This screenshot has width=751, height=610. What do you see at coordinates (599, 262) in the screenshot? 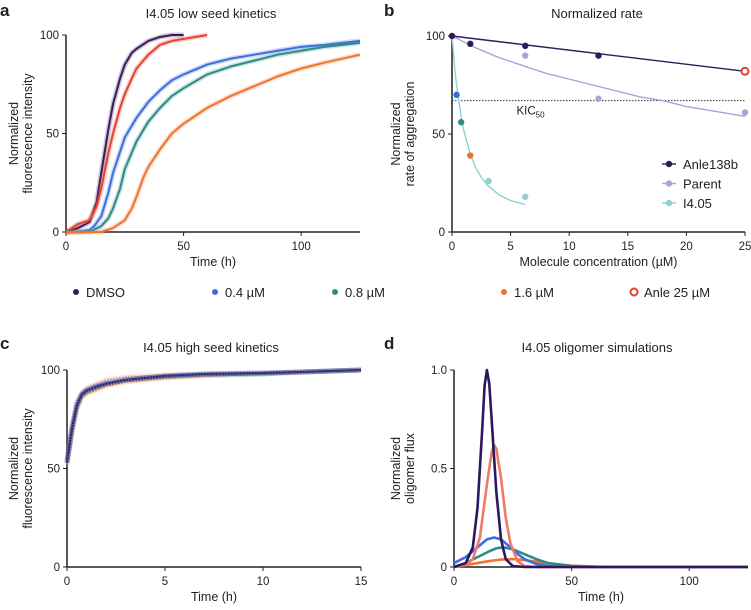
I see `x-axis-label: Molecule concentration (µM)` at bounding box center [599, 262].